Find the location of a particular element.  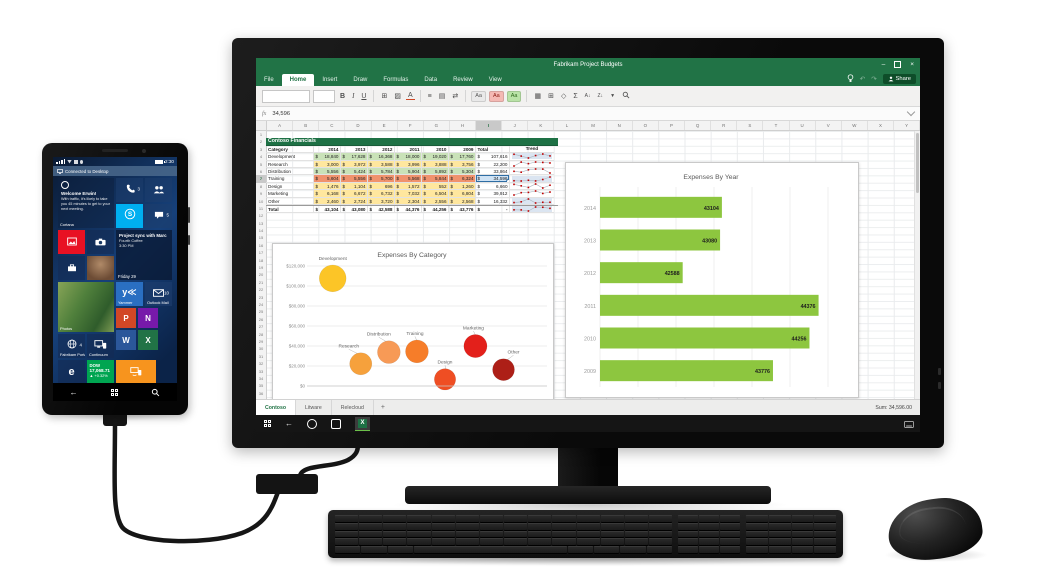

close-button: × is located at coordinates (912, 64).